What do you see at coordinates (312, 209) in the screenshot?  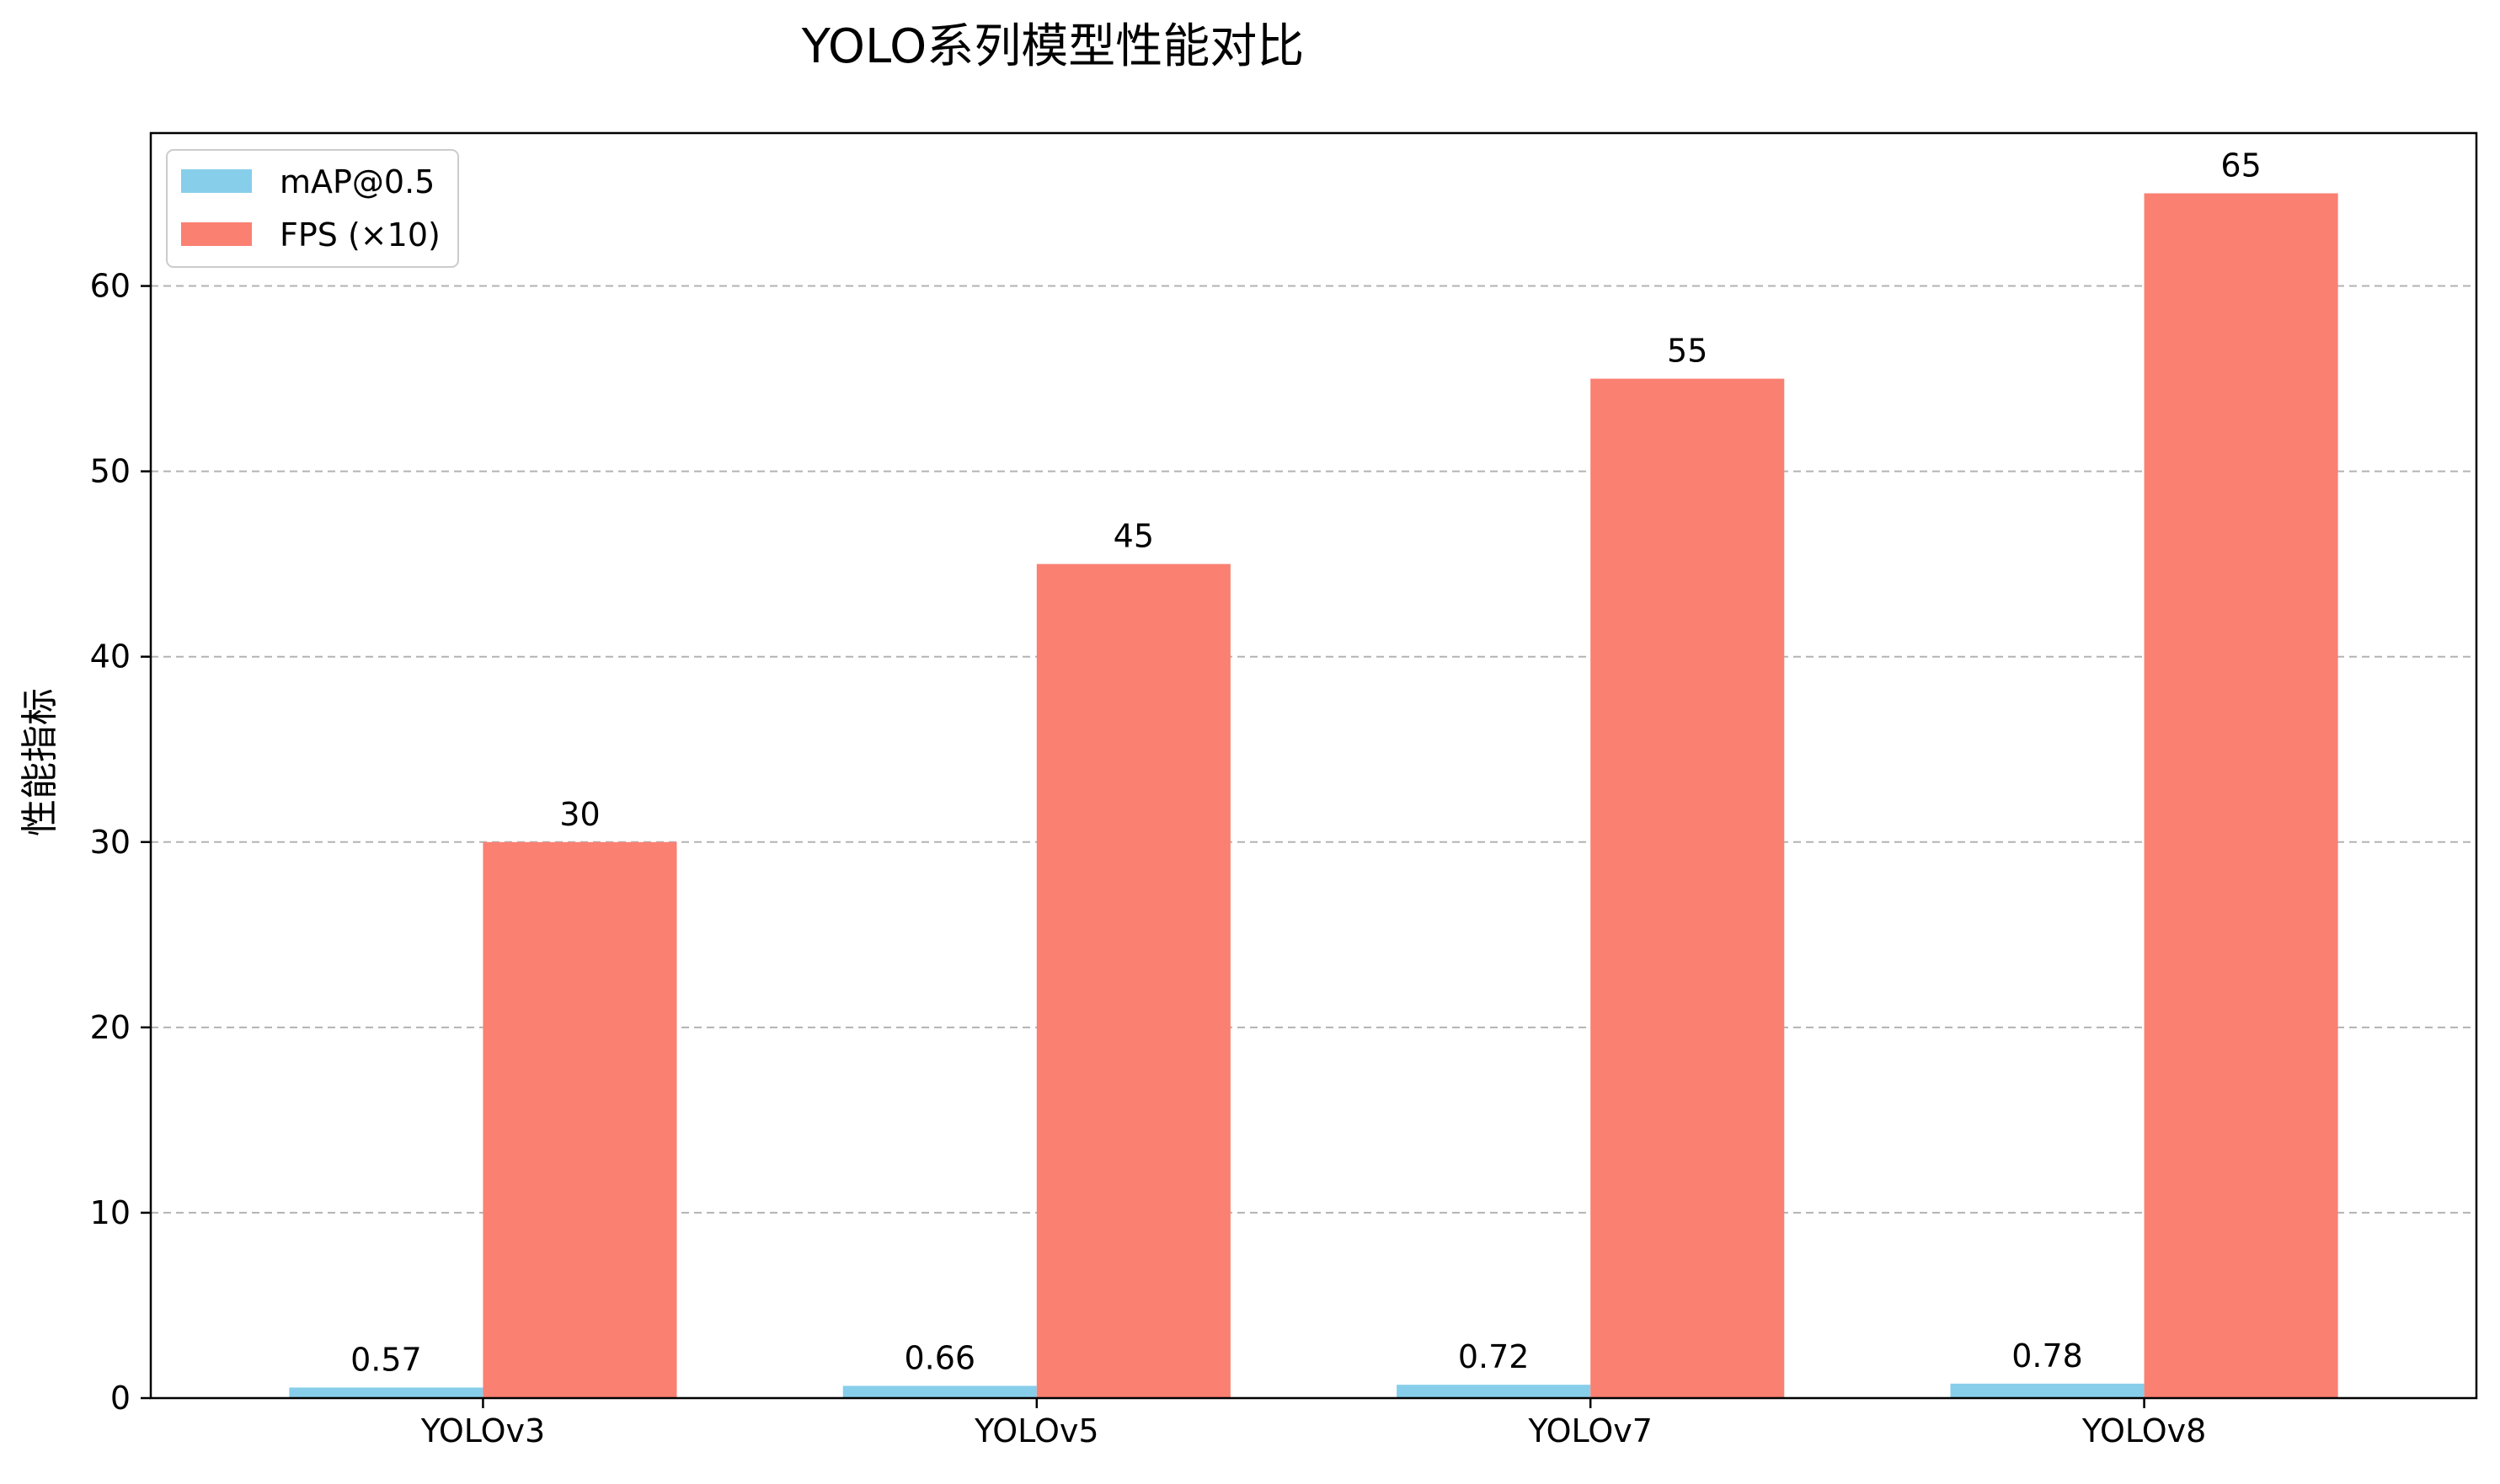 I see `legend: mAP@0.5 FPS (×10)` at bounding box center [312, 209].